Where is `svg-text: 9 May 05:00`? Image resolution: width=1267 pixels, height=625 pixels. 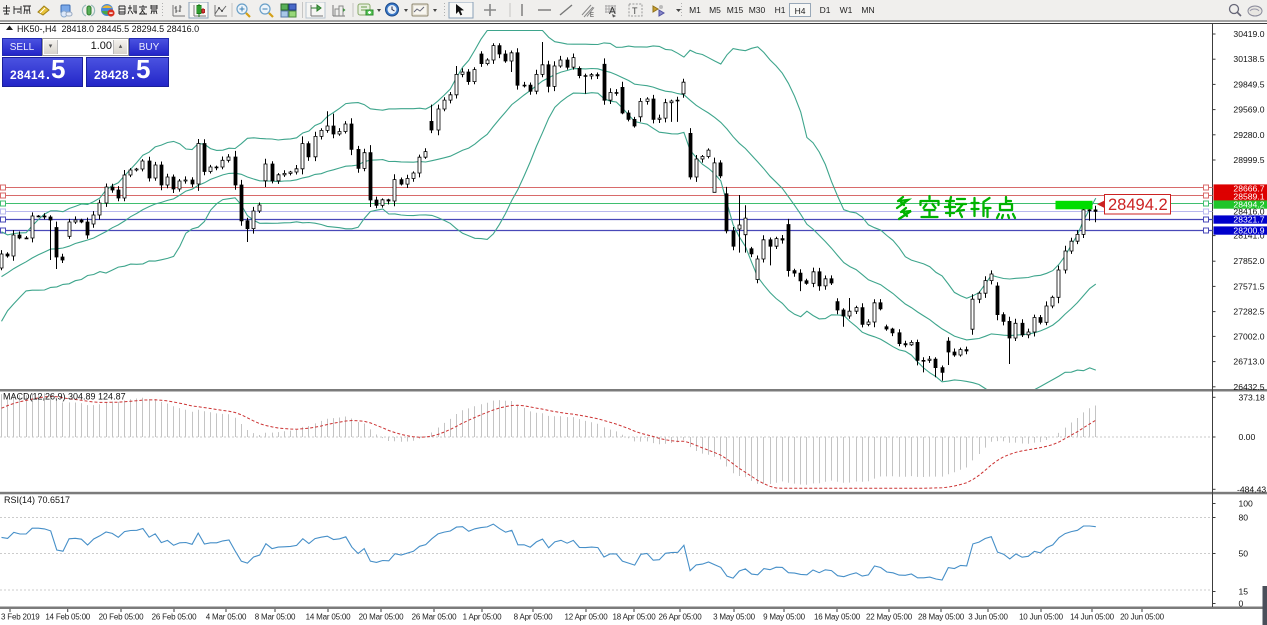
svg-text: 9 May 05:00 is located at coordinates (784, 617).